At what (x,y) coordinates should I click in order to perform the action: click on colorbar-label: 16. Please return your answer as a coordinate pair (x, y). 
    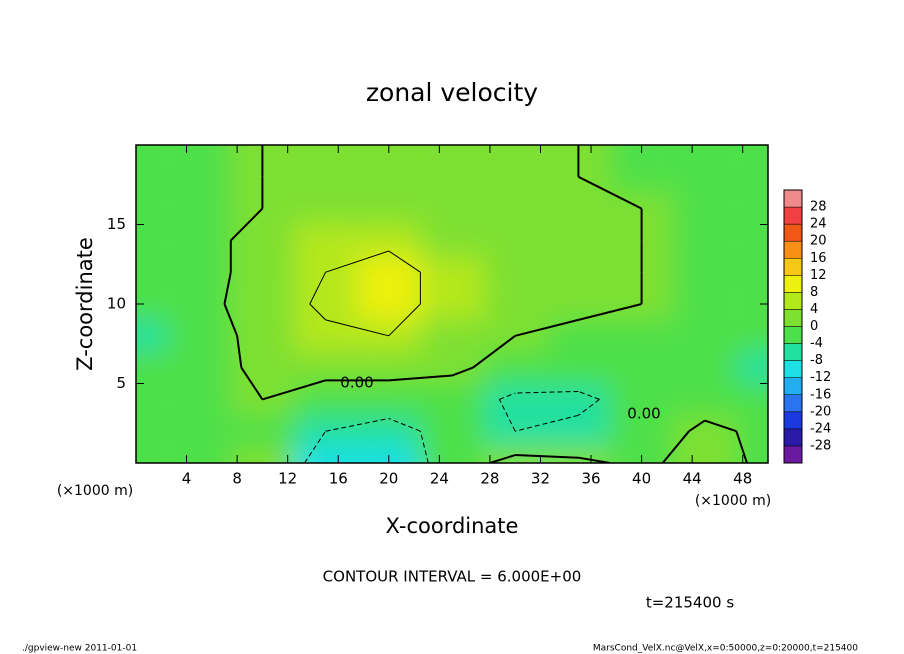
    Looking at the image, I should click on (818, 258).